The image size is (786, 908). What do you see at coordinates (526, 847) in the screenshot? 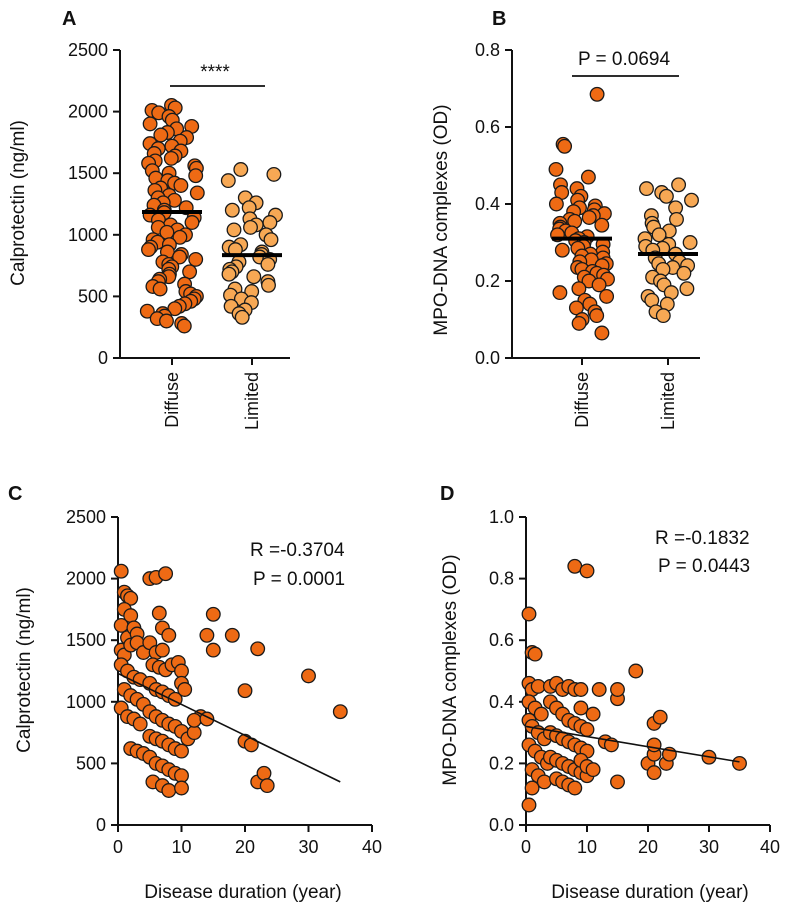
I see `x-tick-label: 0` at bounding box center [526, 847].